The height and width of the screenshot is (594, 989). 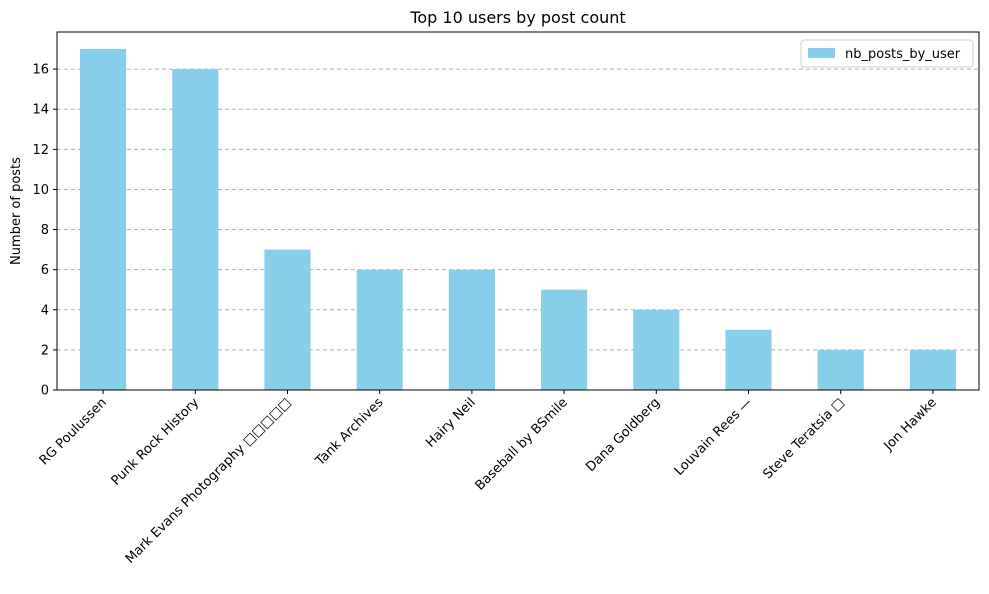 I want to click on y-axis-title: Number of posts, so click(x=16, y=211).